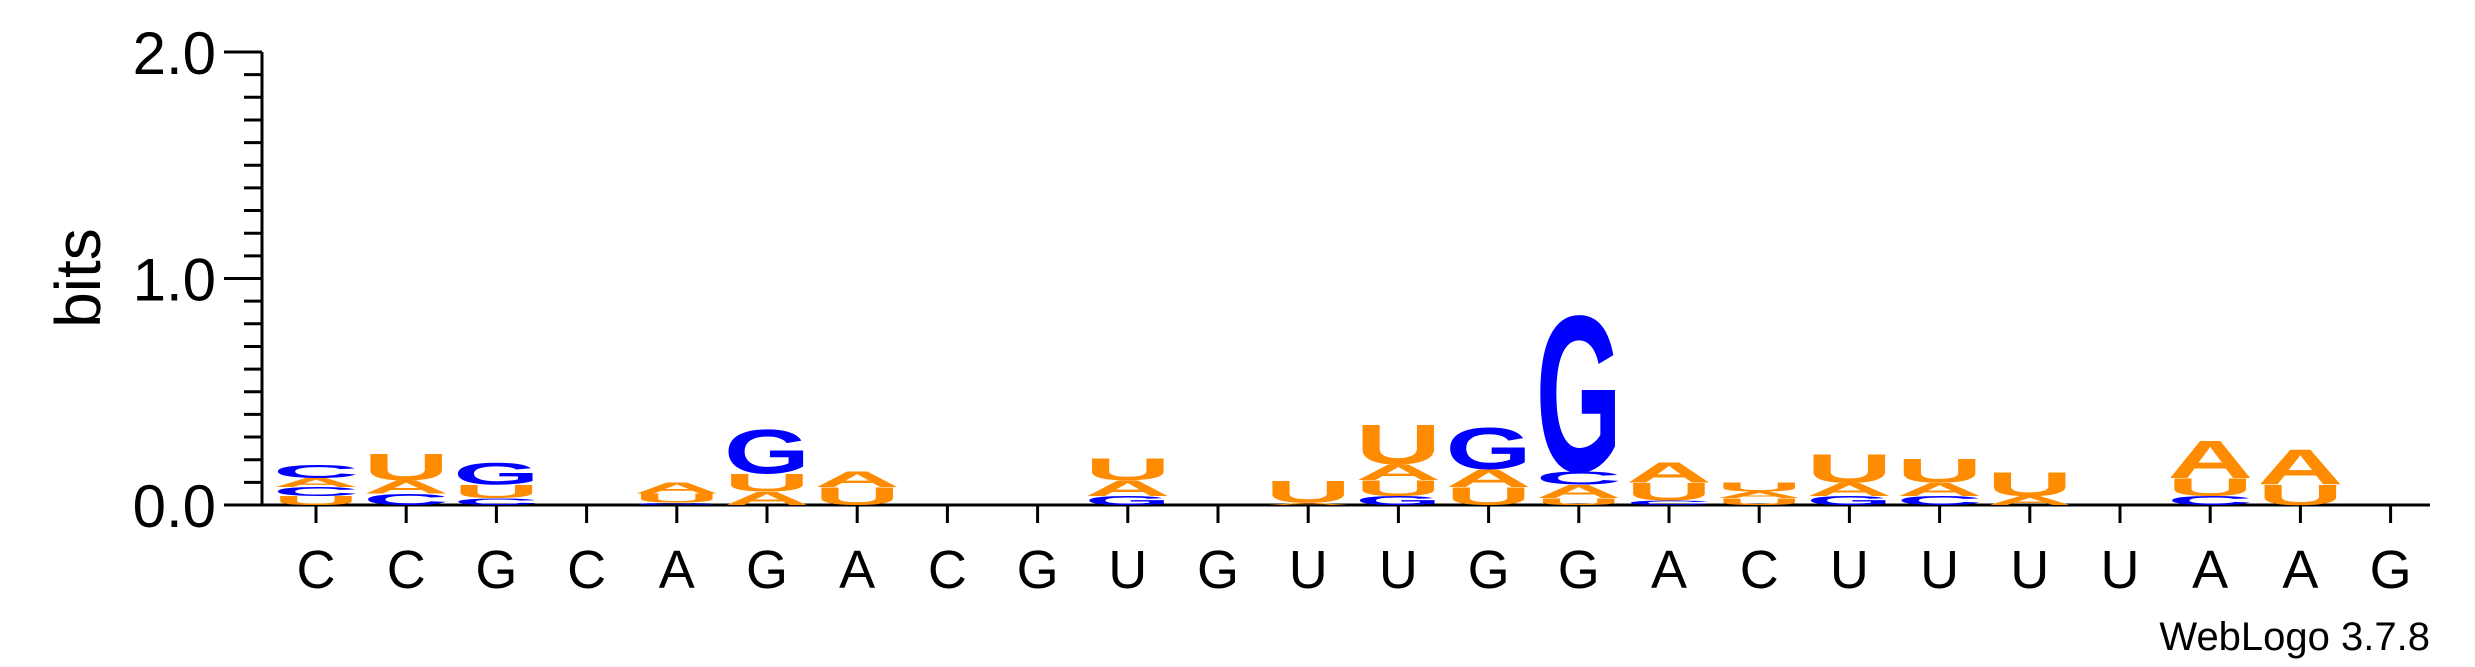 This screenshot has height=667, width=2475. What do you see at coordinates (78, 278) in the screenshot?
I see `y-axis-label: bits` at bounding box center [78, 278].